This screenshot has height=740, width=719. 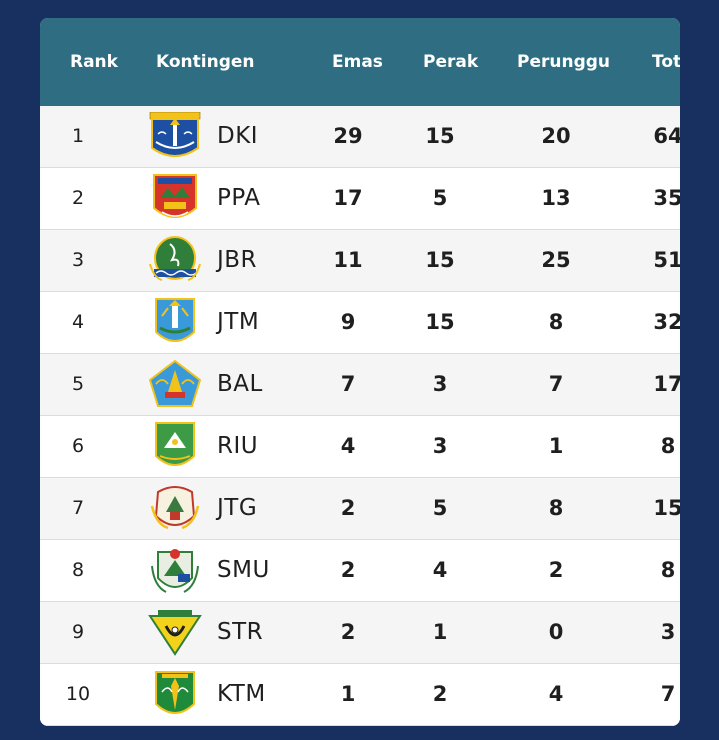 I want to click on emas-cell: 17, so click(x=348, y=198).